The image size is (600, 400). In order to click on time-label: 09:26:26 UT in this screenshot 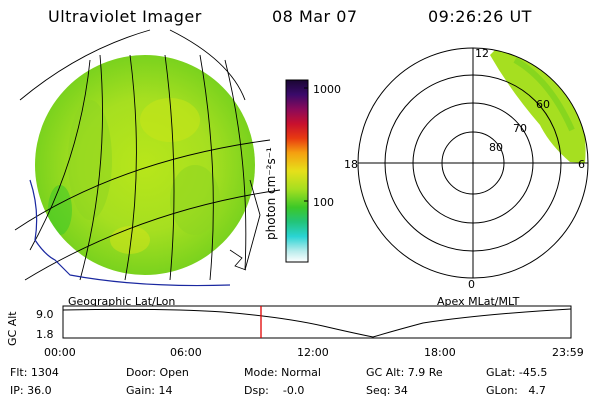, I will do `click(480, 16)`.